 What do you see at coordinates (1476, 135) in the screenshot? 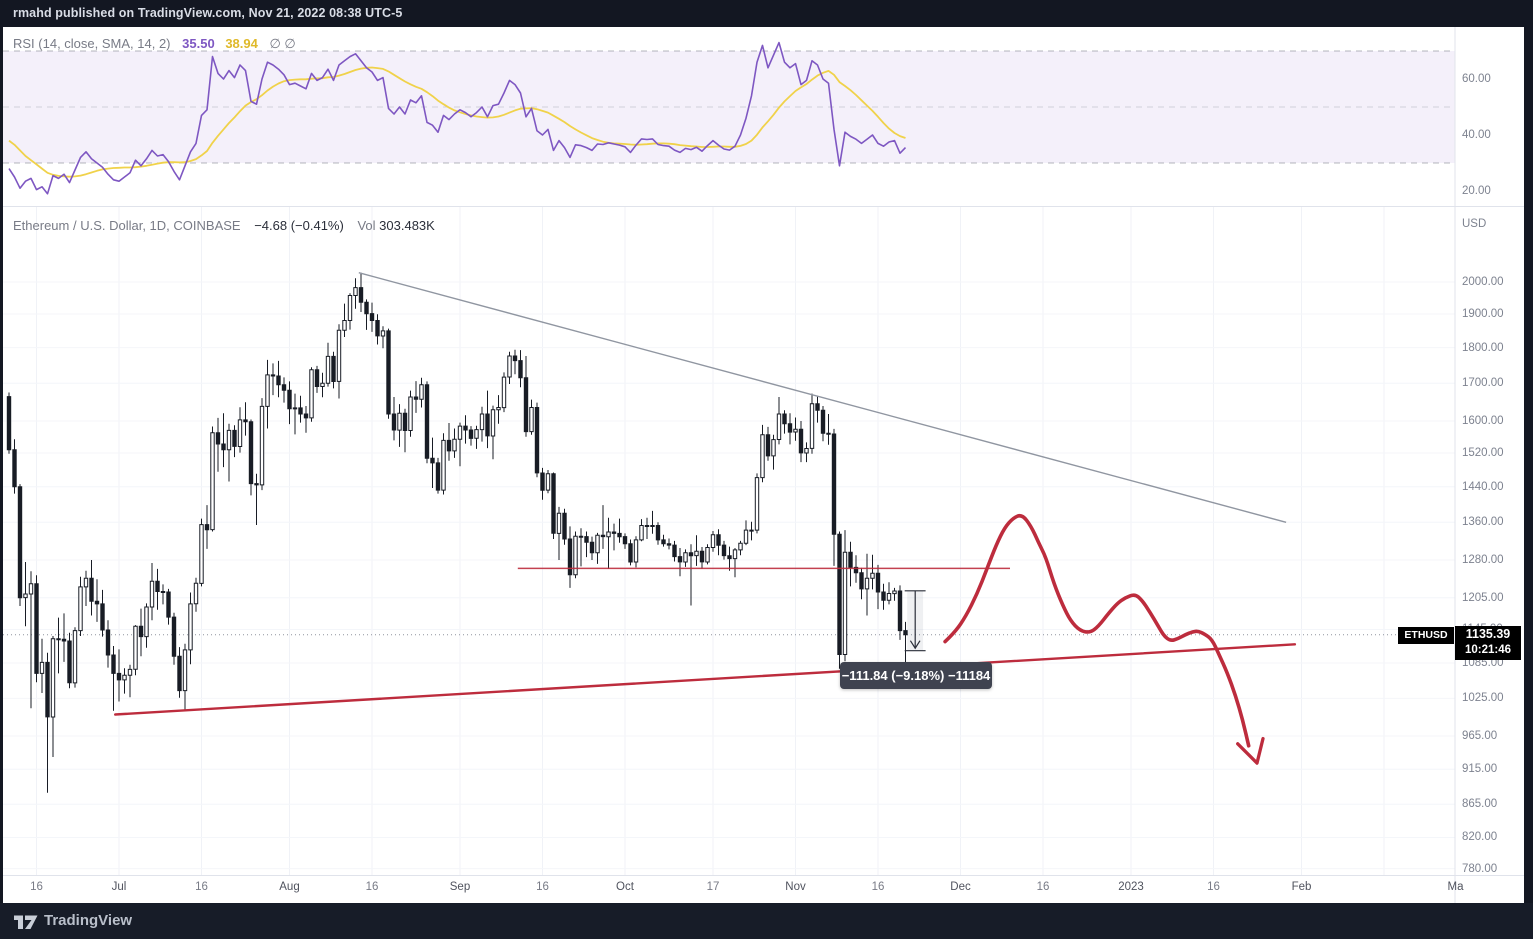
I see `rsi-axis-label: 40.00` at bounding box center [1476, 135].